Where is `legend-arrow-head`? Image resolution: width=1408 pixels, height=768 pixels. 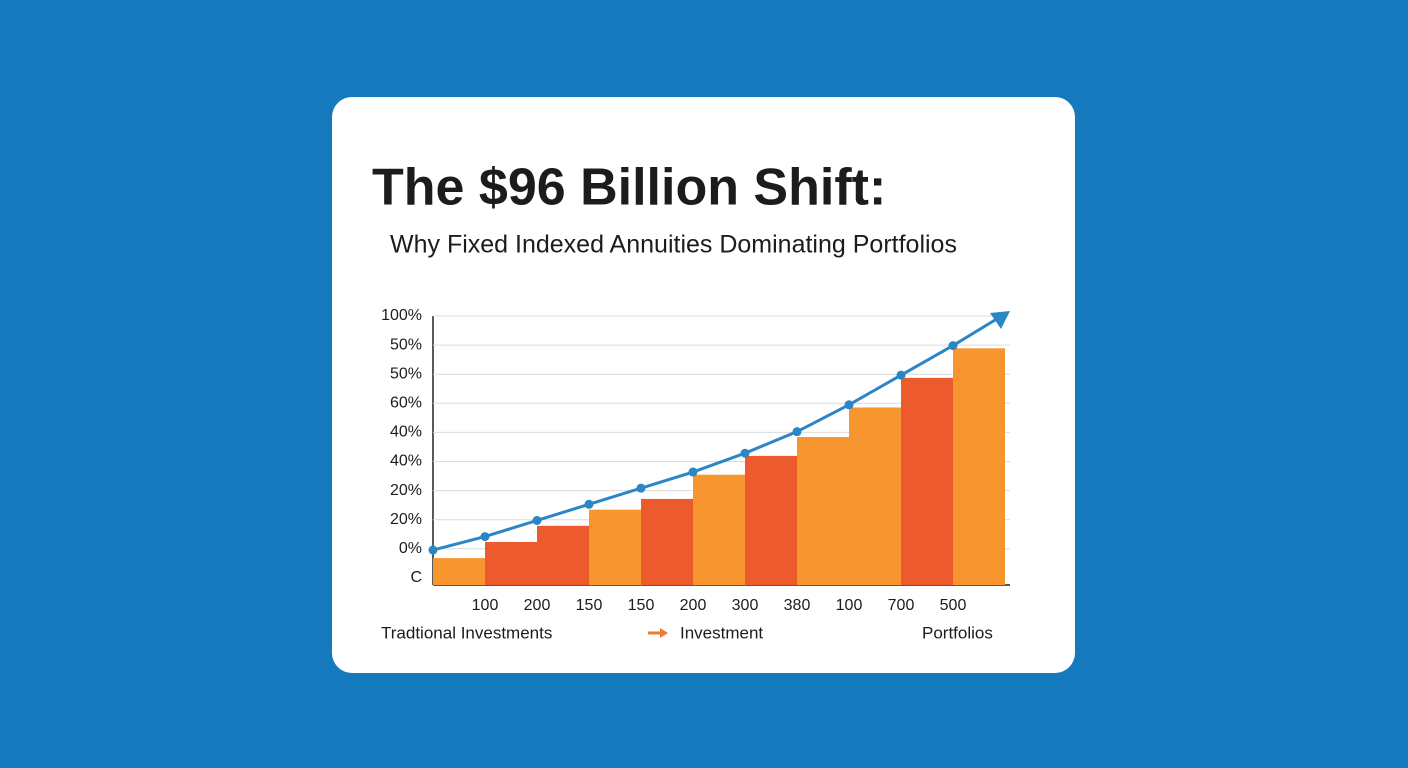 legend-arrow-head is located at coordinates (664, 633).